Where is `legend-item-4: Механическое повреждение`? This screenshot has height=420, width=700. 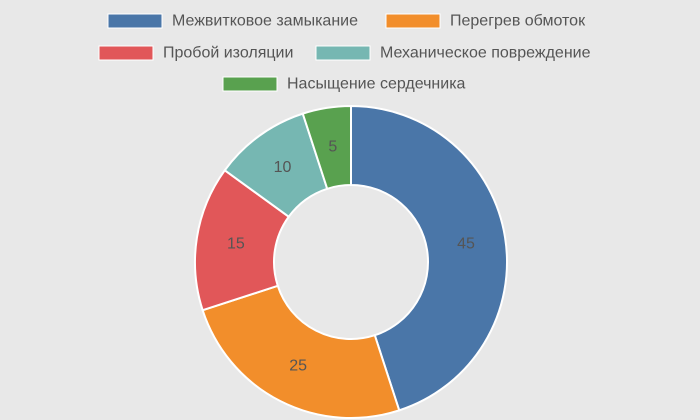 legend-item-4: Механическое повреждение is located at coordinates (453, 53).